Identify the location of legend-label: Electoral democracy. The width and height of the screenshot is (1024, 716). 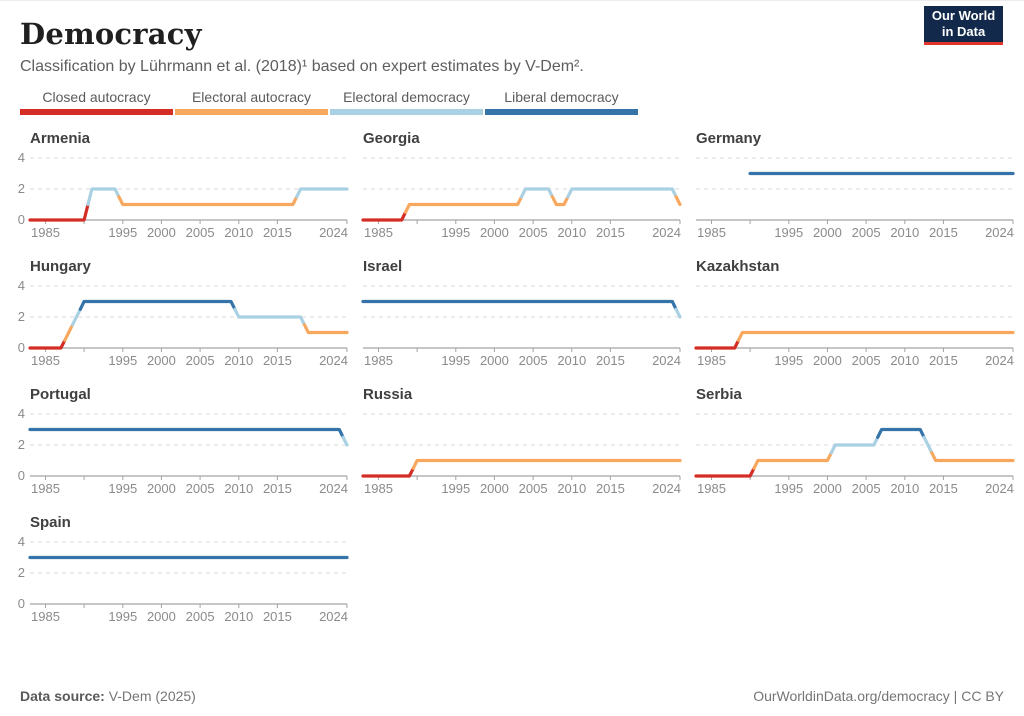
(406, 97).